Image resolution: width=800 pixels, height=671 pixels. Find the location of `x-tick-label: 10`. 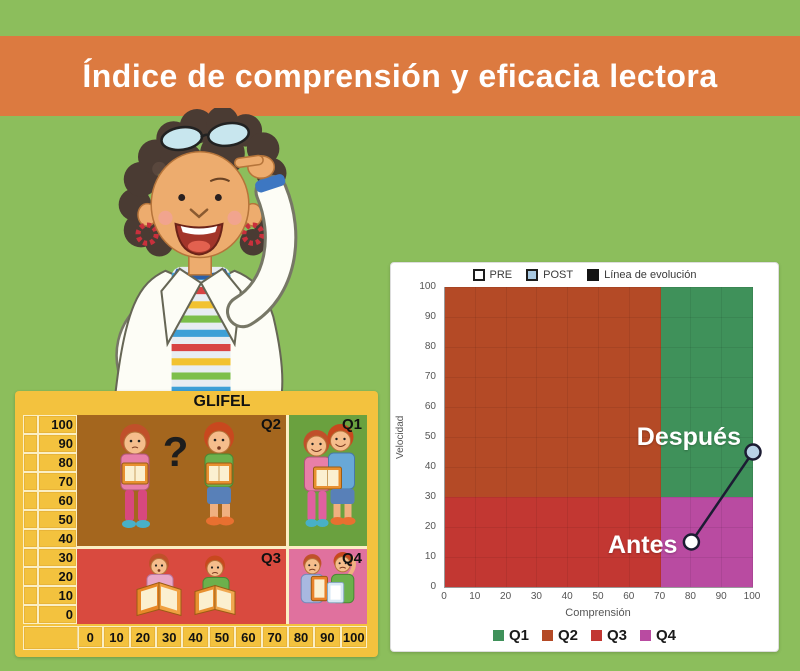

x-tick-label: 10 is located at coordinates (475, 596).